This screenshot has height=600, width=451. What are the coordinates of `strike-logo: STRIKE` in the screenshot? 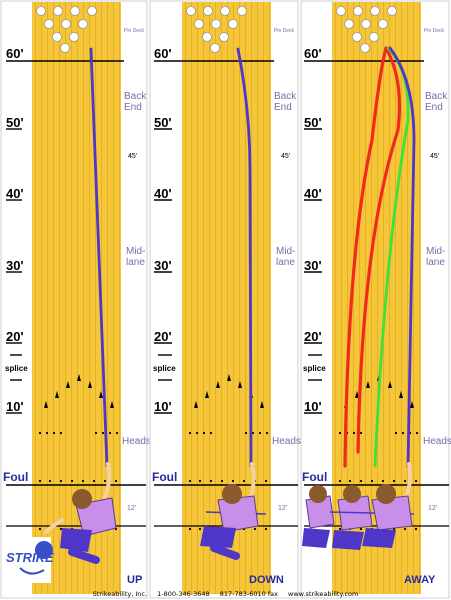 It's located at (29, 560).